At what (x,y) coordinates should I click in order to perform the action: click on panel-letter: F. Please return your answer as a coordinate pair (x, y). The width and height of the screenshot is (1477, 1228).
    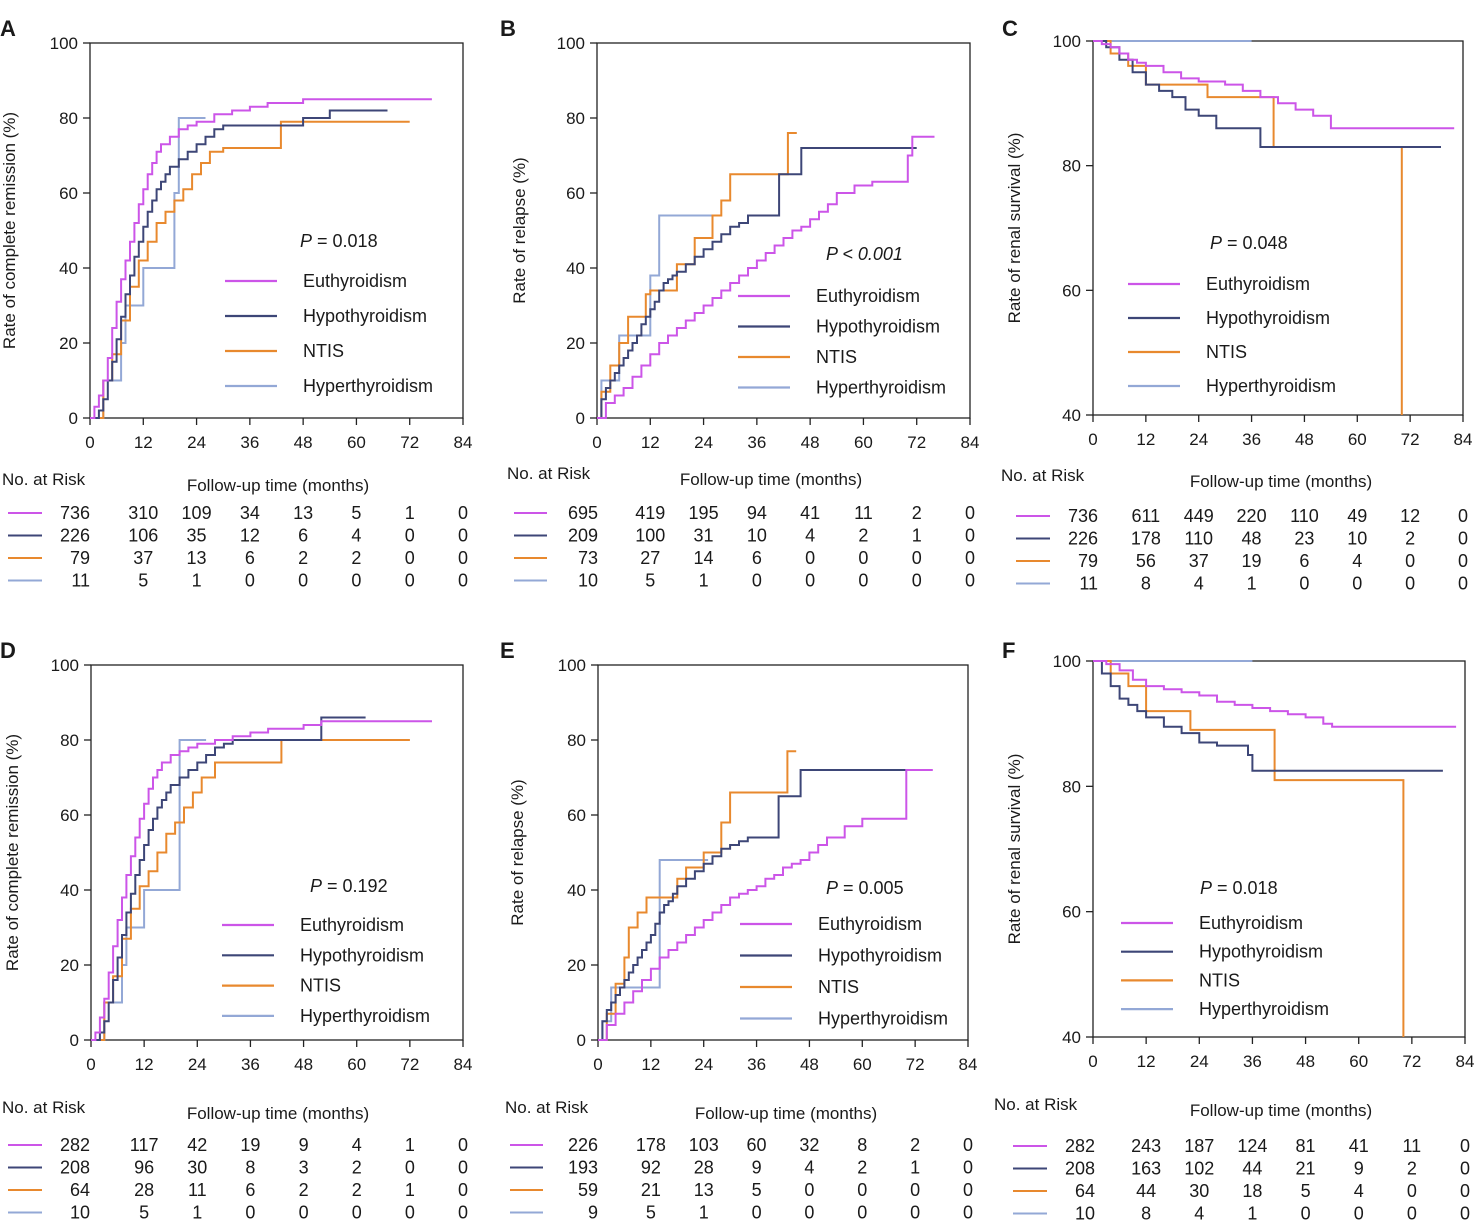
    Looking at the image, I should click on (1008, 650).